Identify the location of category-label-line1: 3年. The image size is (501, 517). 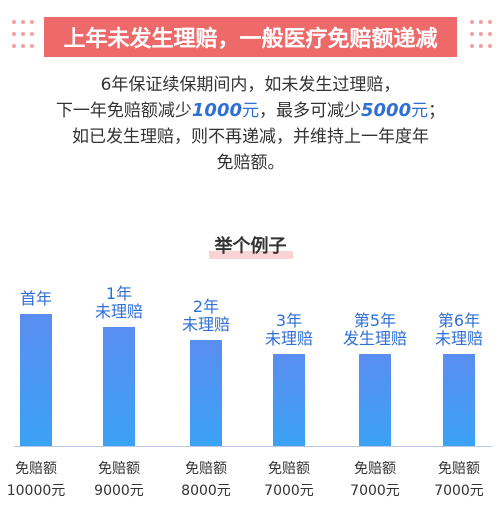
(289, 320).